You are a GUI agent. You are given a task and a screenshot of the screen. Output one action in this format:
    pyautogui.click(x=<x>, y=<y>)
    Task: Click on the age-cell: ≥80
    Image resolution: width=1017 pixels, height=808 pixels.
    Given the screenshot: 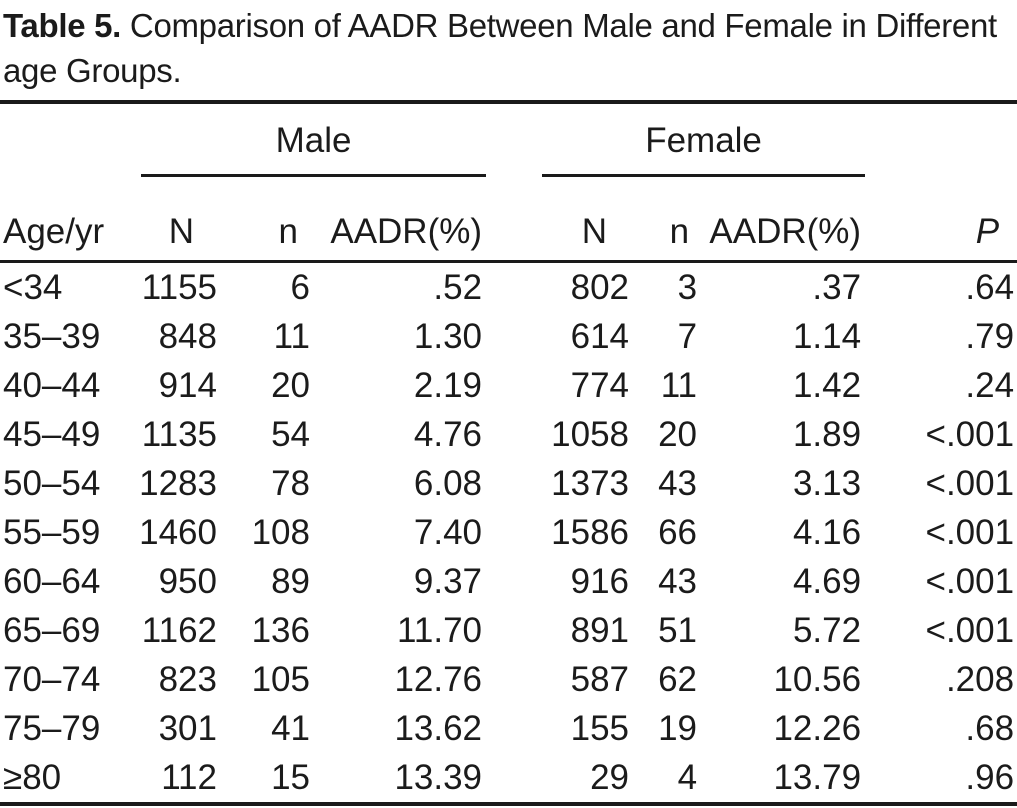 What is the action you would take?
    pyautogui.click(x=32, y=777)
    